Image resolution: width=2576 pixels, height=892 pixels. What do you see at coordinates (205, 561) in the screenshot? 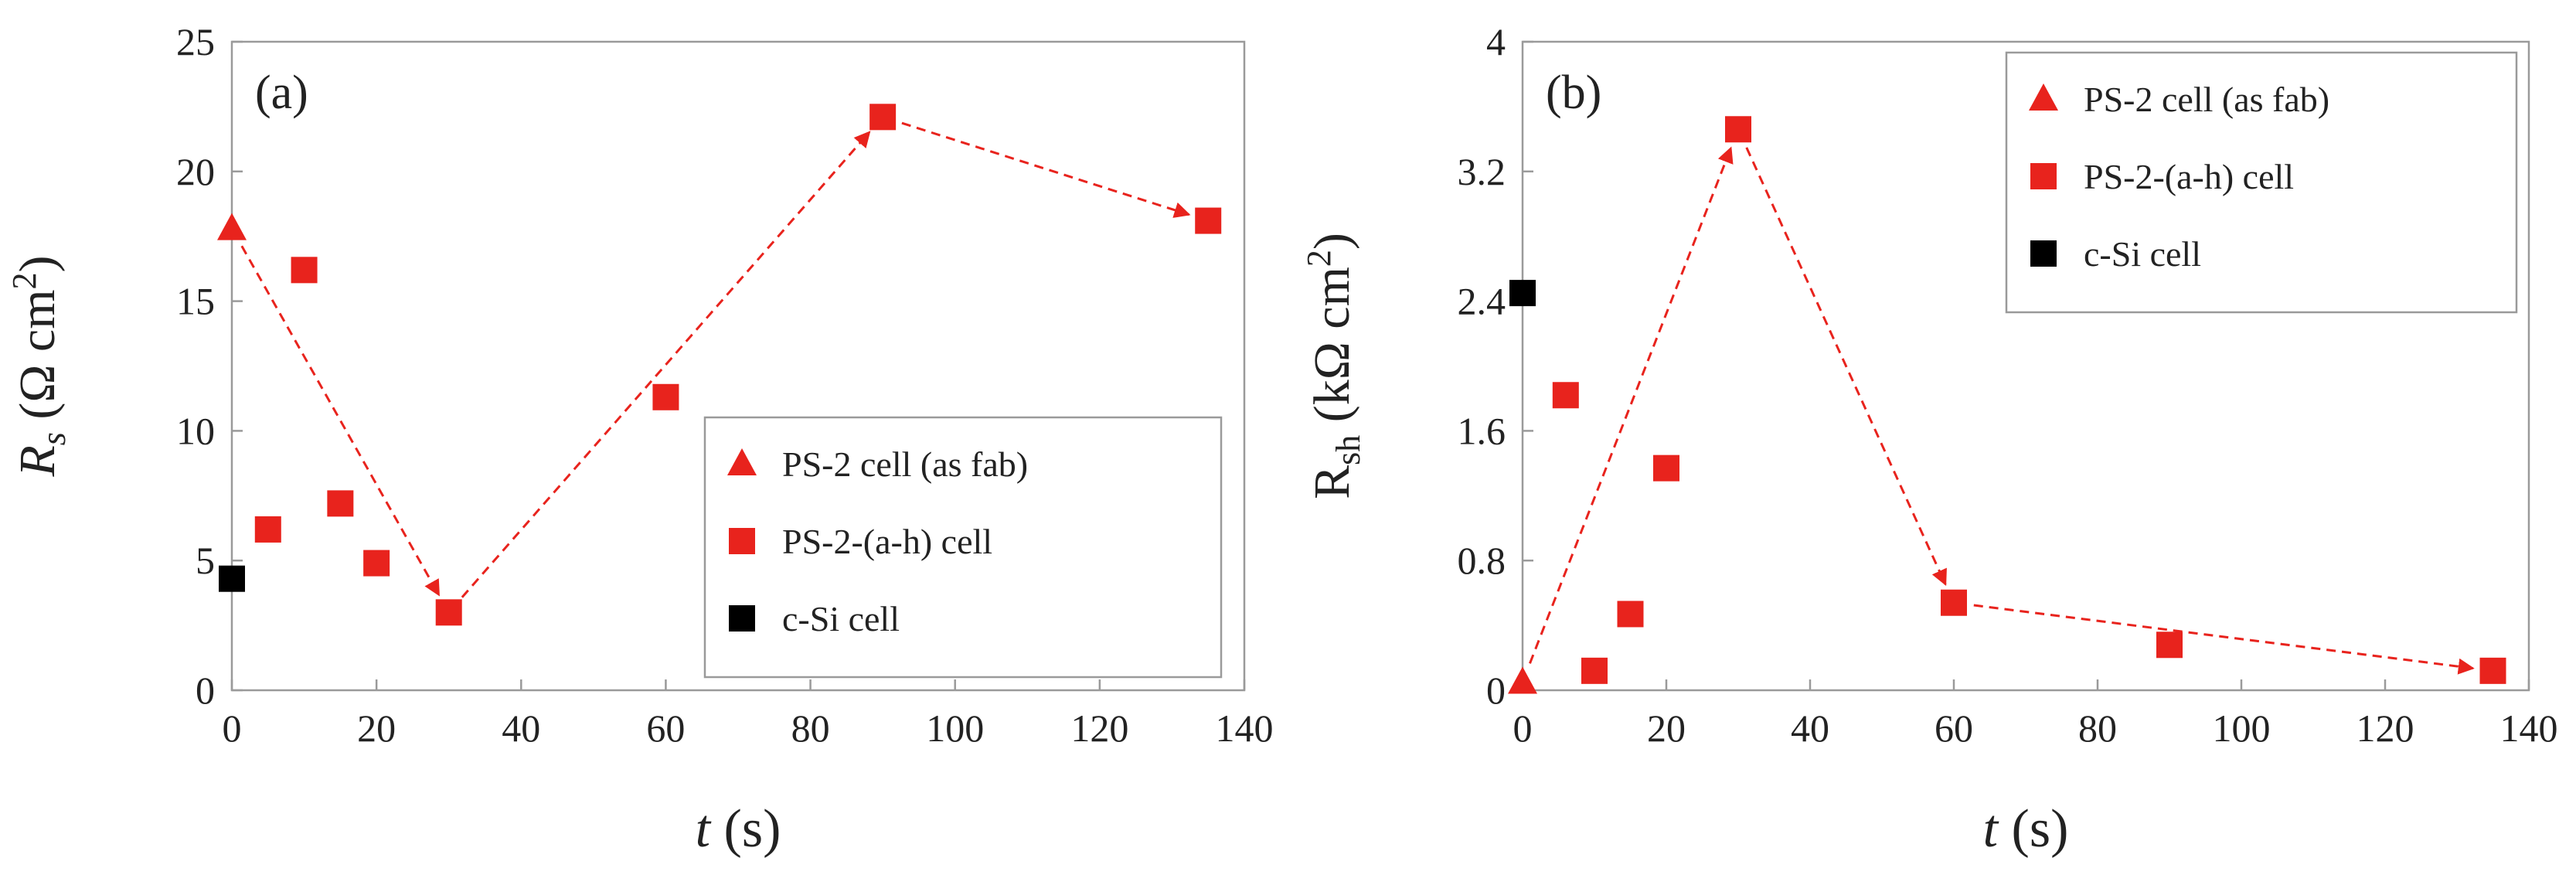
I see `y-tick-label: 5` at bounding box center [205, 561].